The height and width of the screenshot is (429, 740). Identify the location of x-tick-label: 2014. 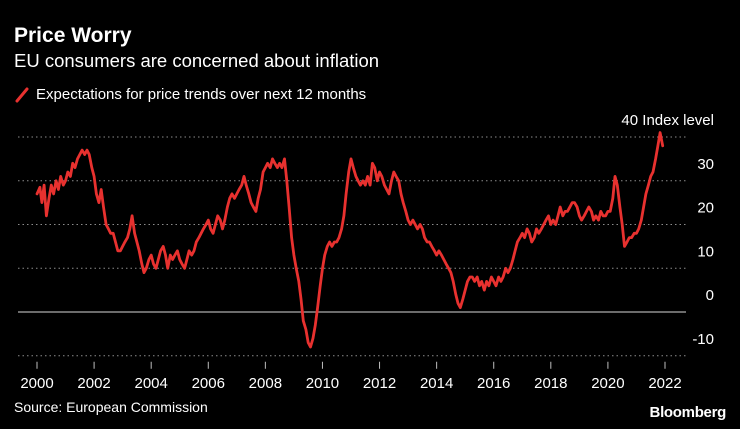
(436, 383).